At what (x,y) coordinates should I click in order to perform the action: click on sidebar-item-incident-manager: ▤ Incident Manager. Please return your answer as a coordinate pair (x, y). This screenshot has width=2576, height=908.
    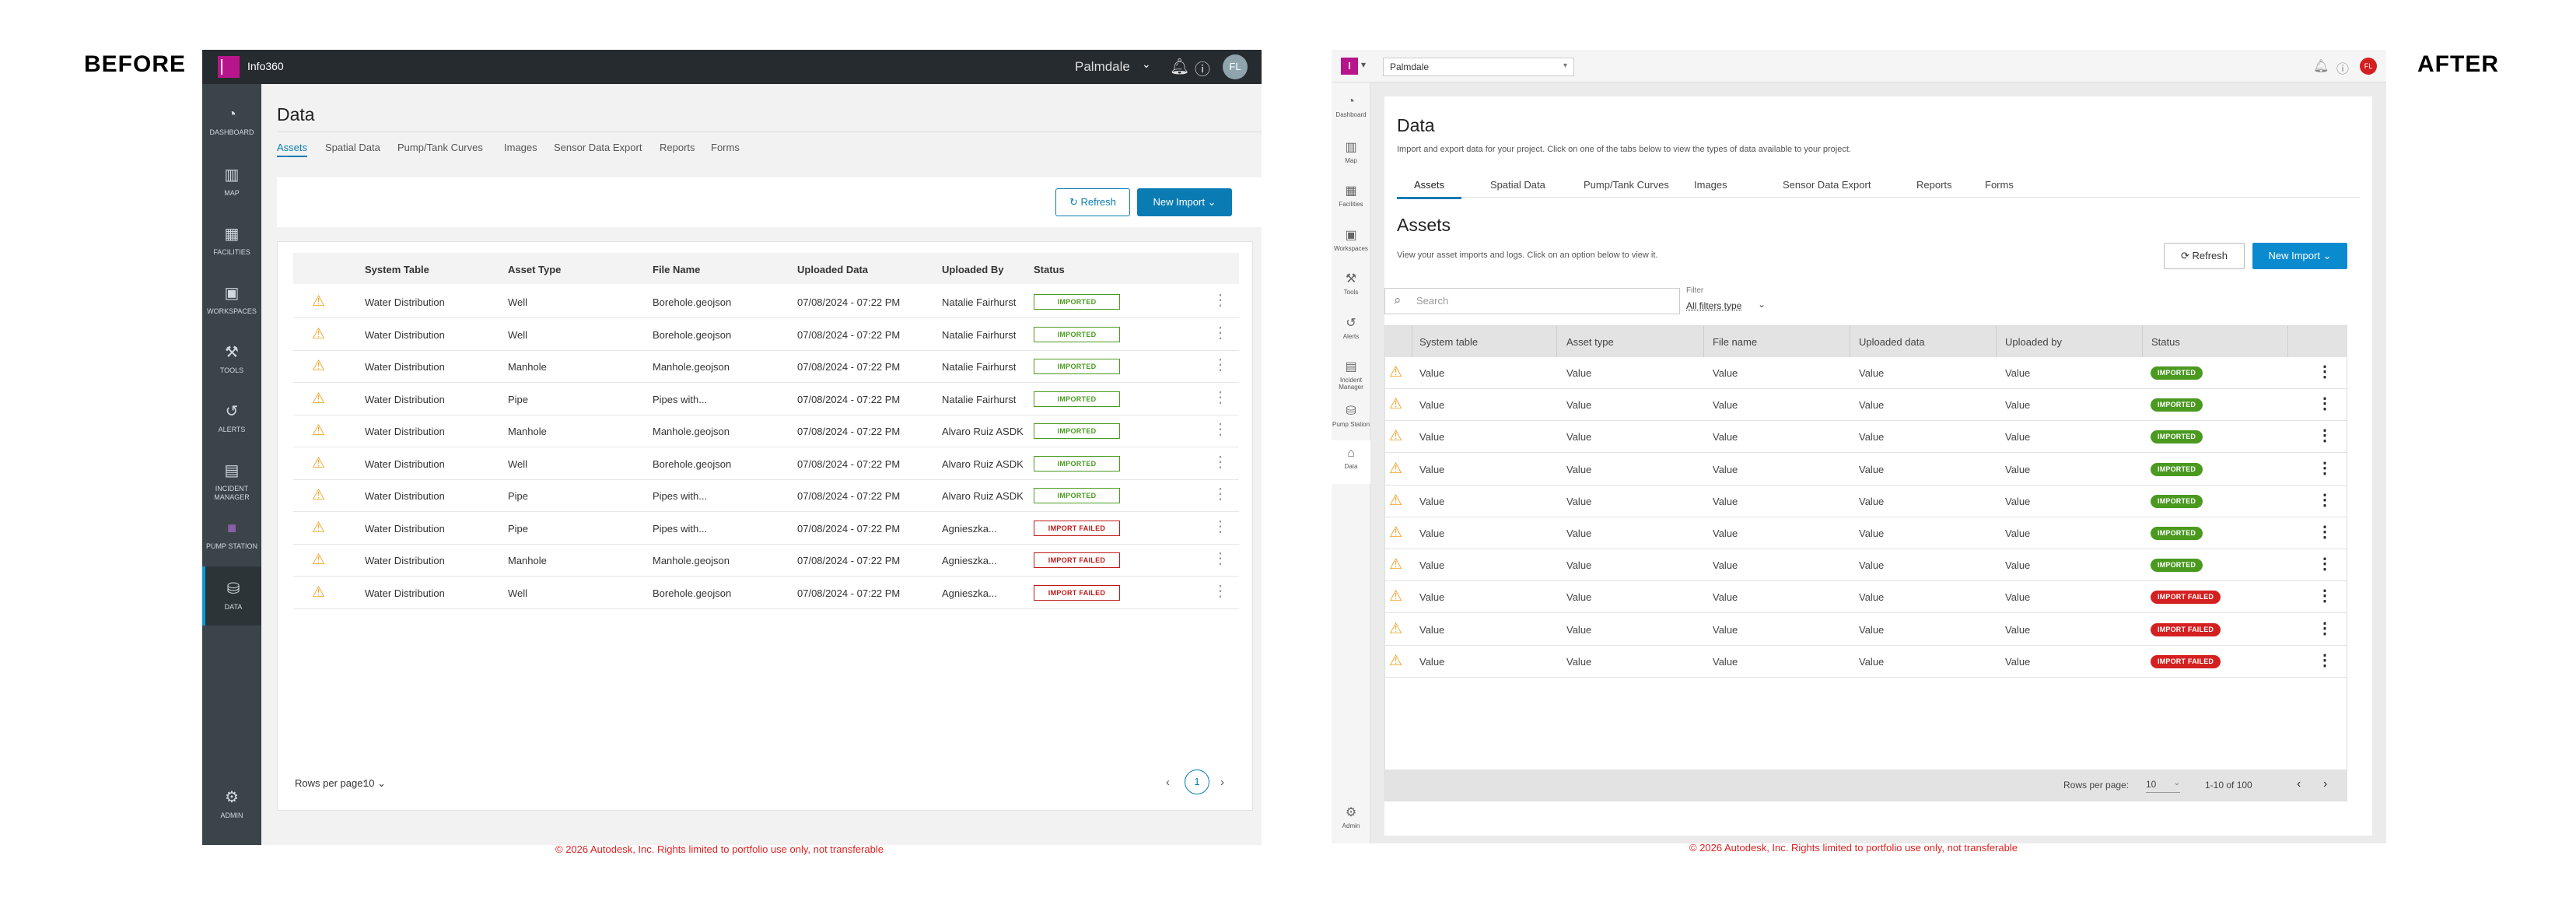
    Looking at the image, I should click on (1351, 374).